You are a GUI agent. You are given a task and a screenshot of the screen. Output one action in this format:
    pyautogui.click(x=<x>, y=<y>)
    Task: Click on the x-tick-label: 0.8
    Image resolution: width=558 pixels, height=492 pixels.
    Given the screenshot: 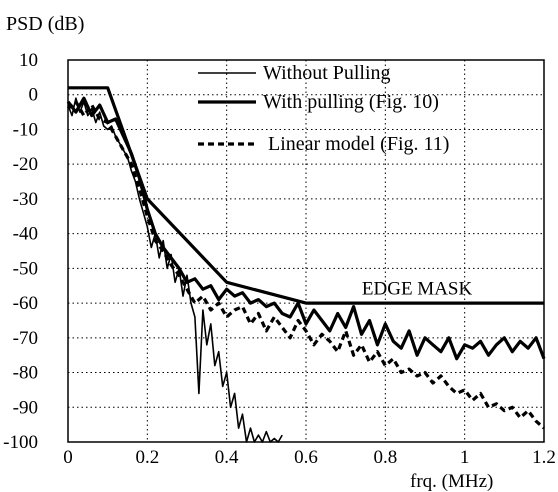 What is the action you would take?
    pyautogui.click(x=385, y=457)
    